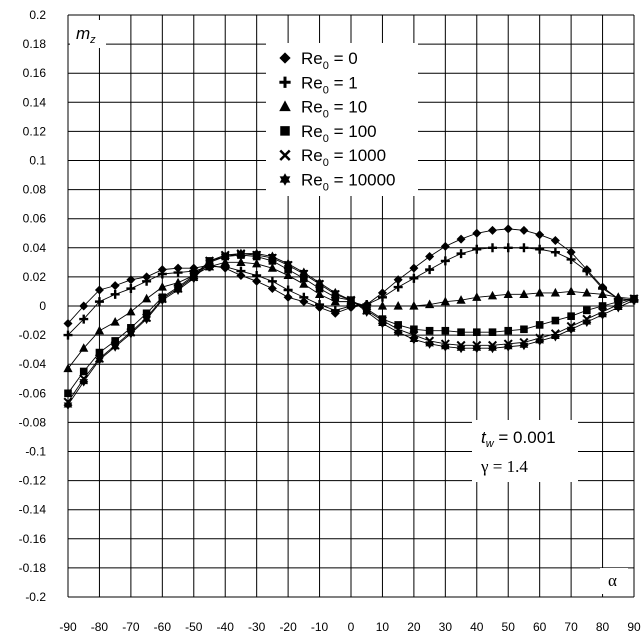  What do you see at coordinates (334, 109) in the screenshot?
I see `legend-entry: Re0 = 10` at bounding box center [334, 109].